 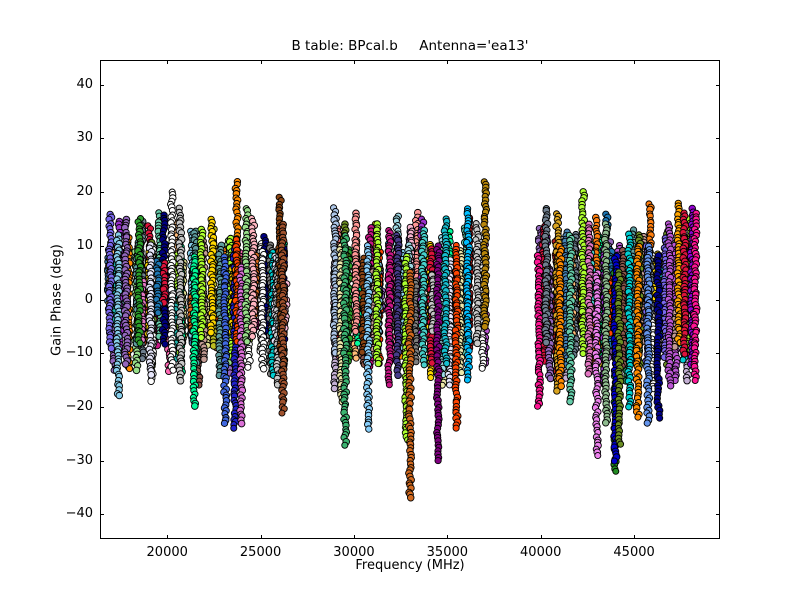 I want to click on y-tick-label: 30, so click(x=84, y=138).